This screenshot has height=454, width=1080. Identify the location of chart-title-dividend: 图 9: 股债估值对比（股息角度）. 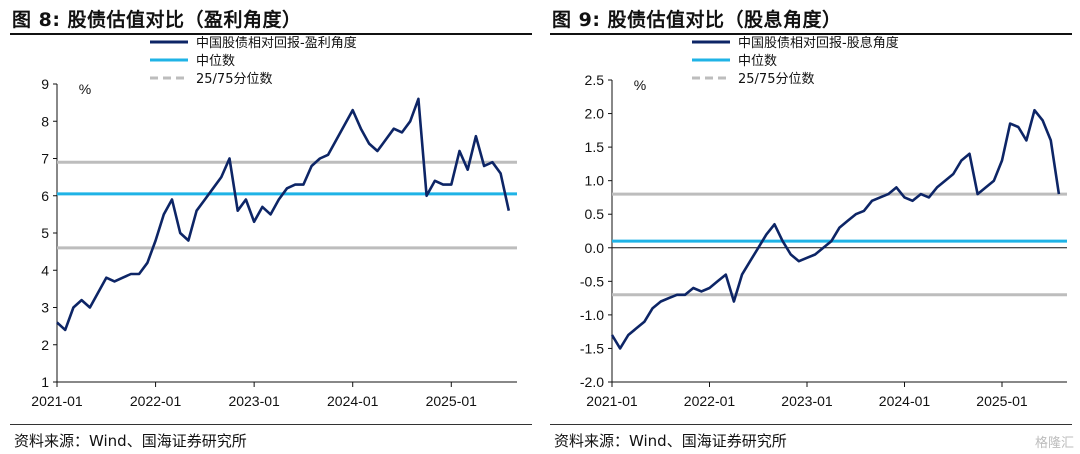
(697, 20).